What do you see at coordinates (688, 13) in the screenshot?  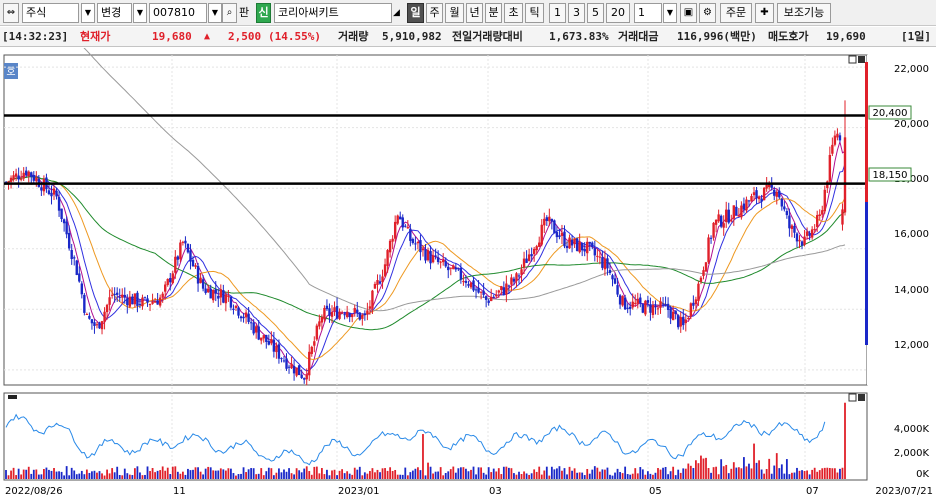 I see `save-icon: ▣` at bounding box center [688, 13].